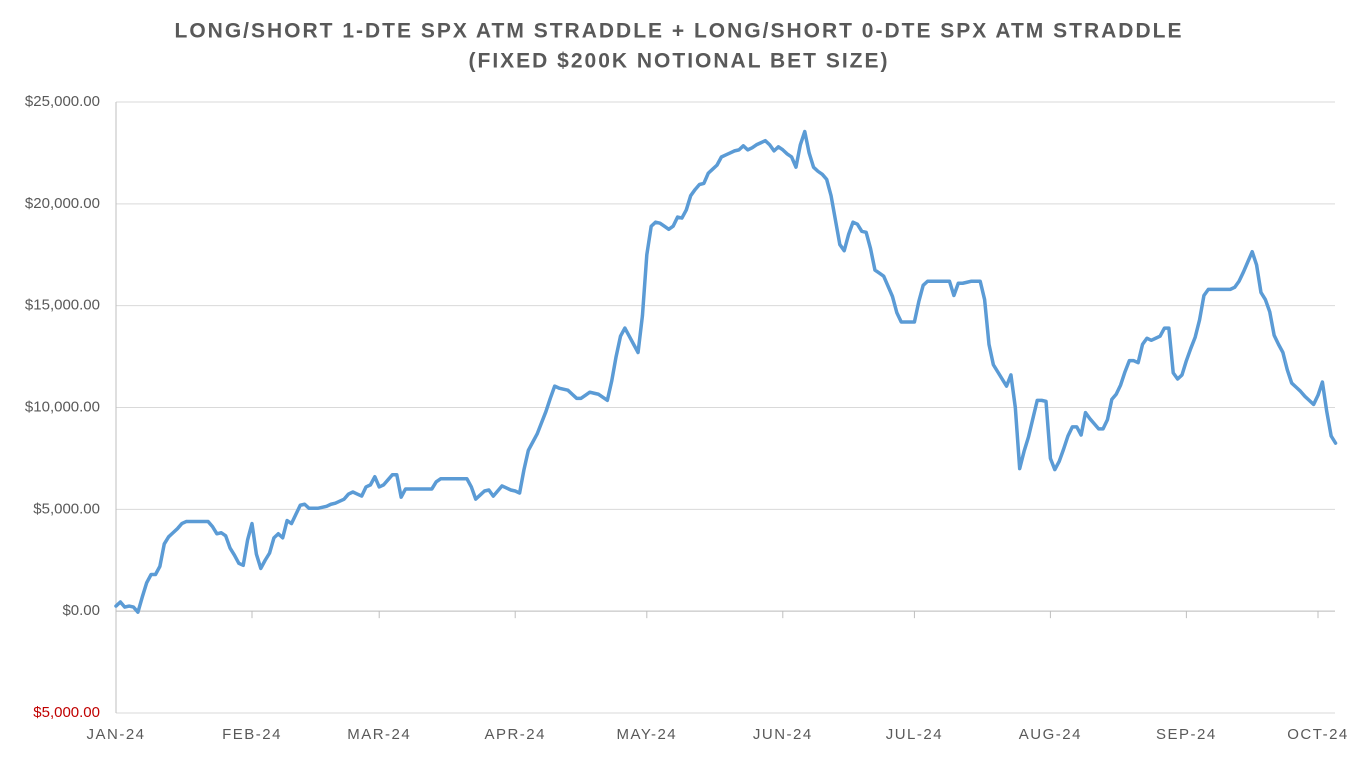 This screenshot has height=759, width=1358. I want to click on y-tick-label: $0.00, so click(81, 610).